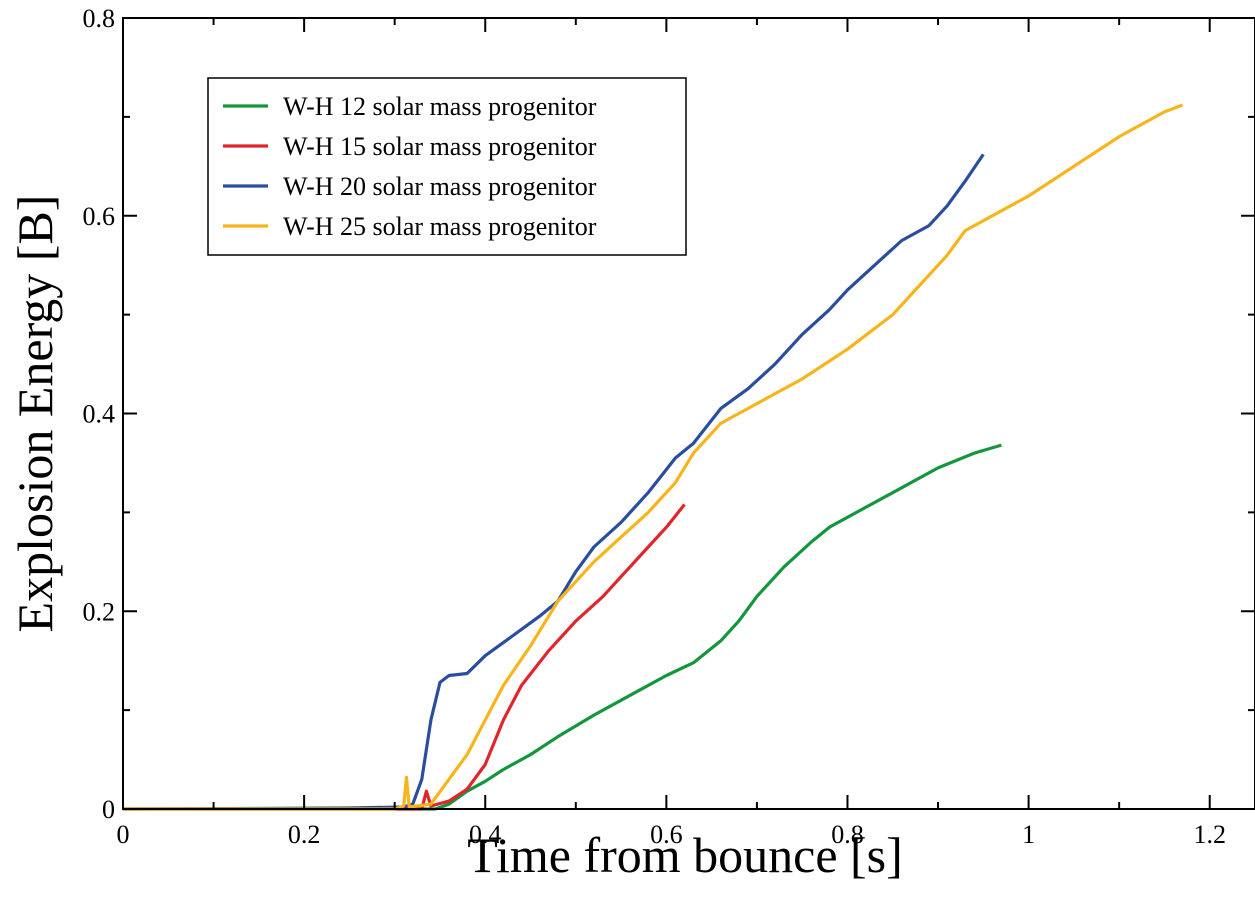  What do you see at coordinates (108, 809) in the screenshot?
I see `y-tick-label: 0` at bounding box center [108, 809].